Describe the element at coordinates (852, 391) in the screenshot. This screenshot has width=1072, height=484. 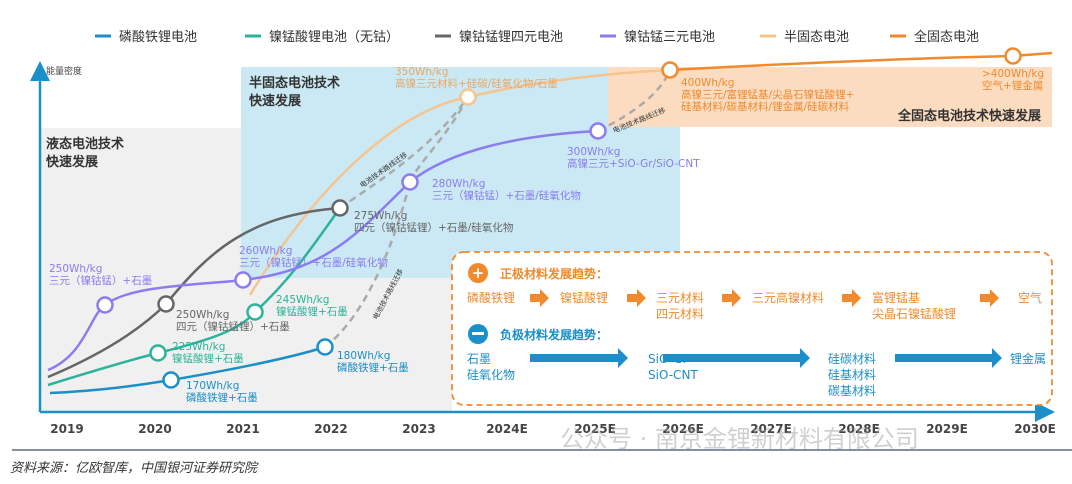
I see `anode-step: 碳基材料` at that location.